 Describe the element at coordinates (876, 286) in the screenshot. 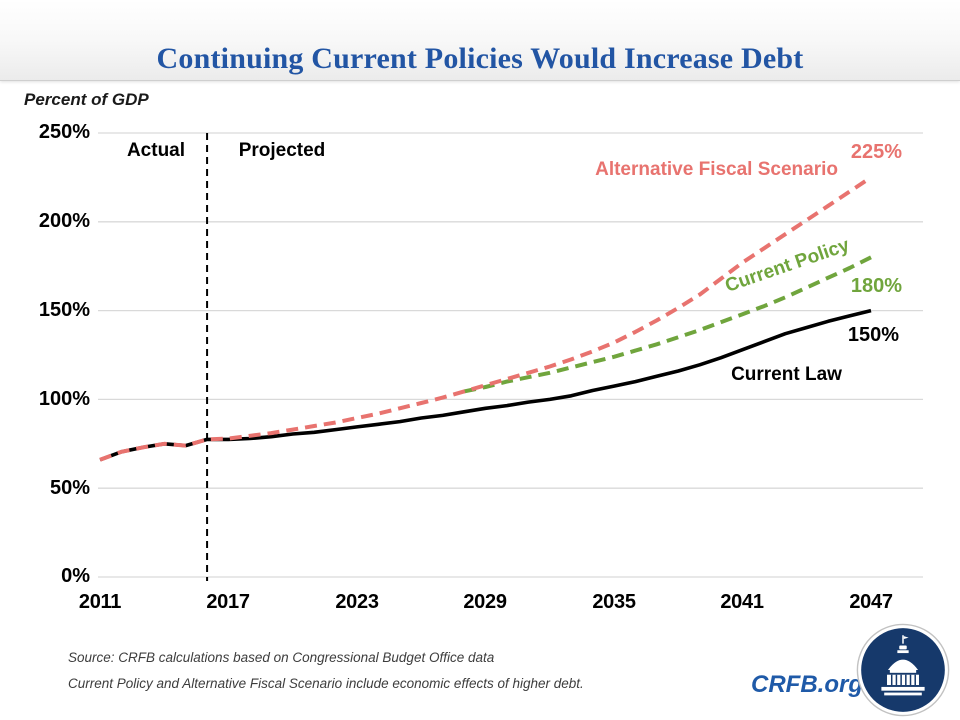

I see `value-label-cp-180: 180%` at that location.